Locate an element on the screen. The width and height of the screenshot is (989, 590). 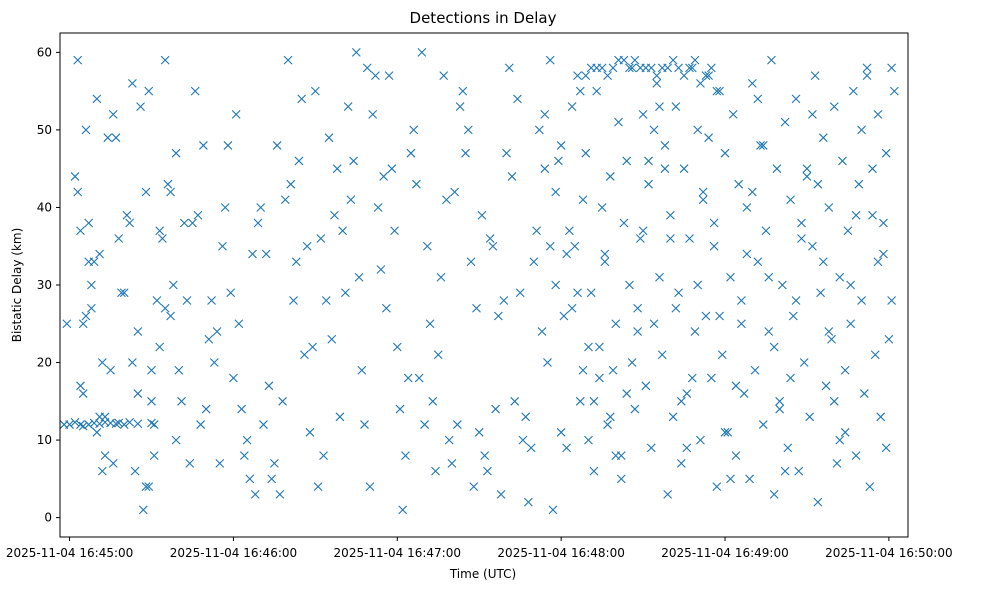
y-tick-label-4: 40 is located at coordinates (44, 207).